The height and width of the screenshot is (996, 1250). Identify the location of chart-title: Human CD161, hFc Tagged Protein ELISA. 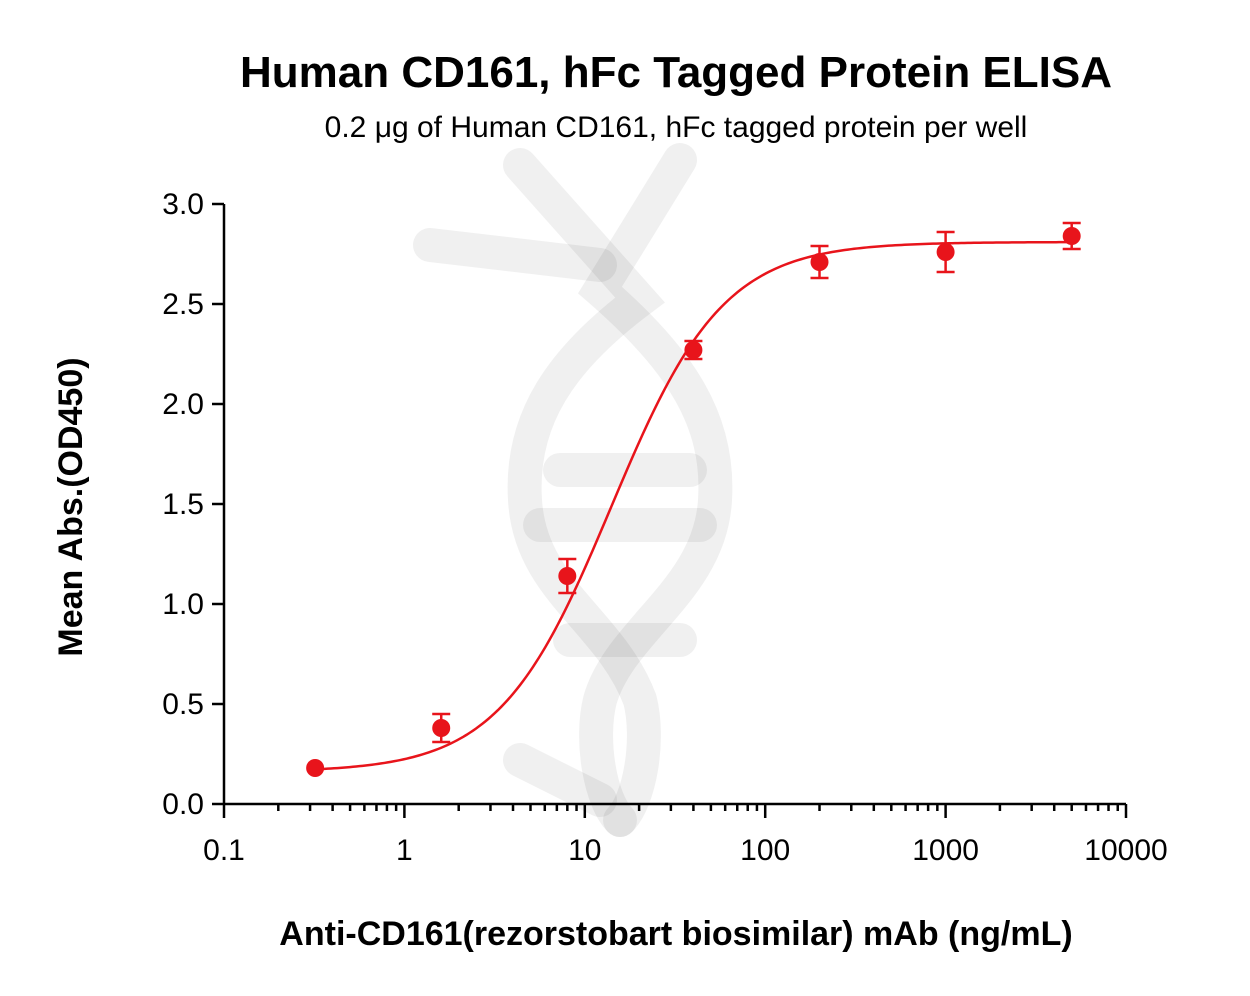
(676, 72).